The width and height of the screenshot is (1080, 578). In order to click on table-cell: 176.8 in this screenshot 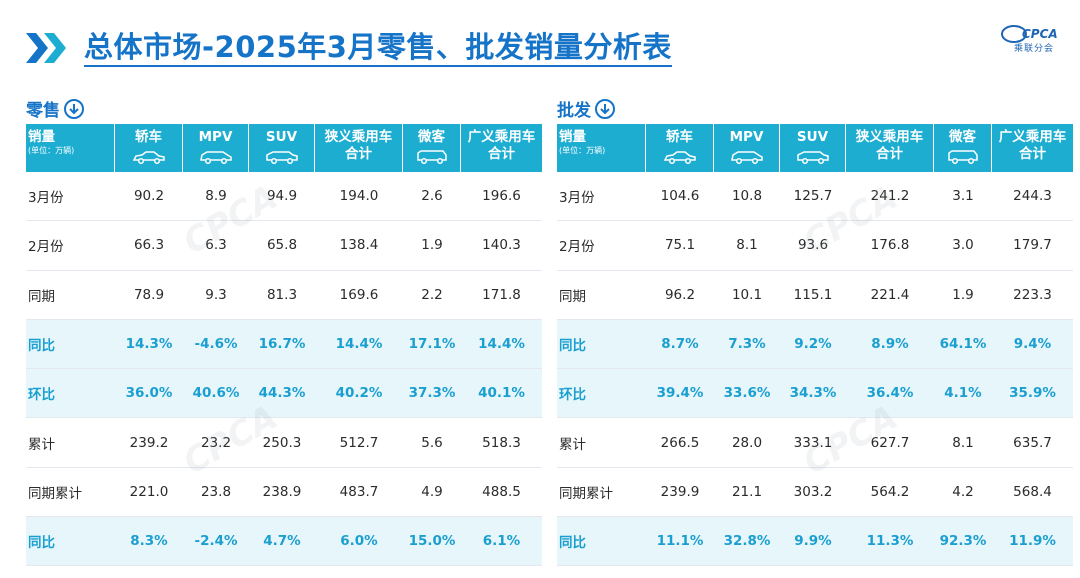, I will do `click(890, 245)`.